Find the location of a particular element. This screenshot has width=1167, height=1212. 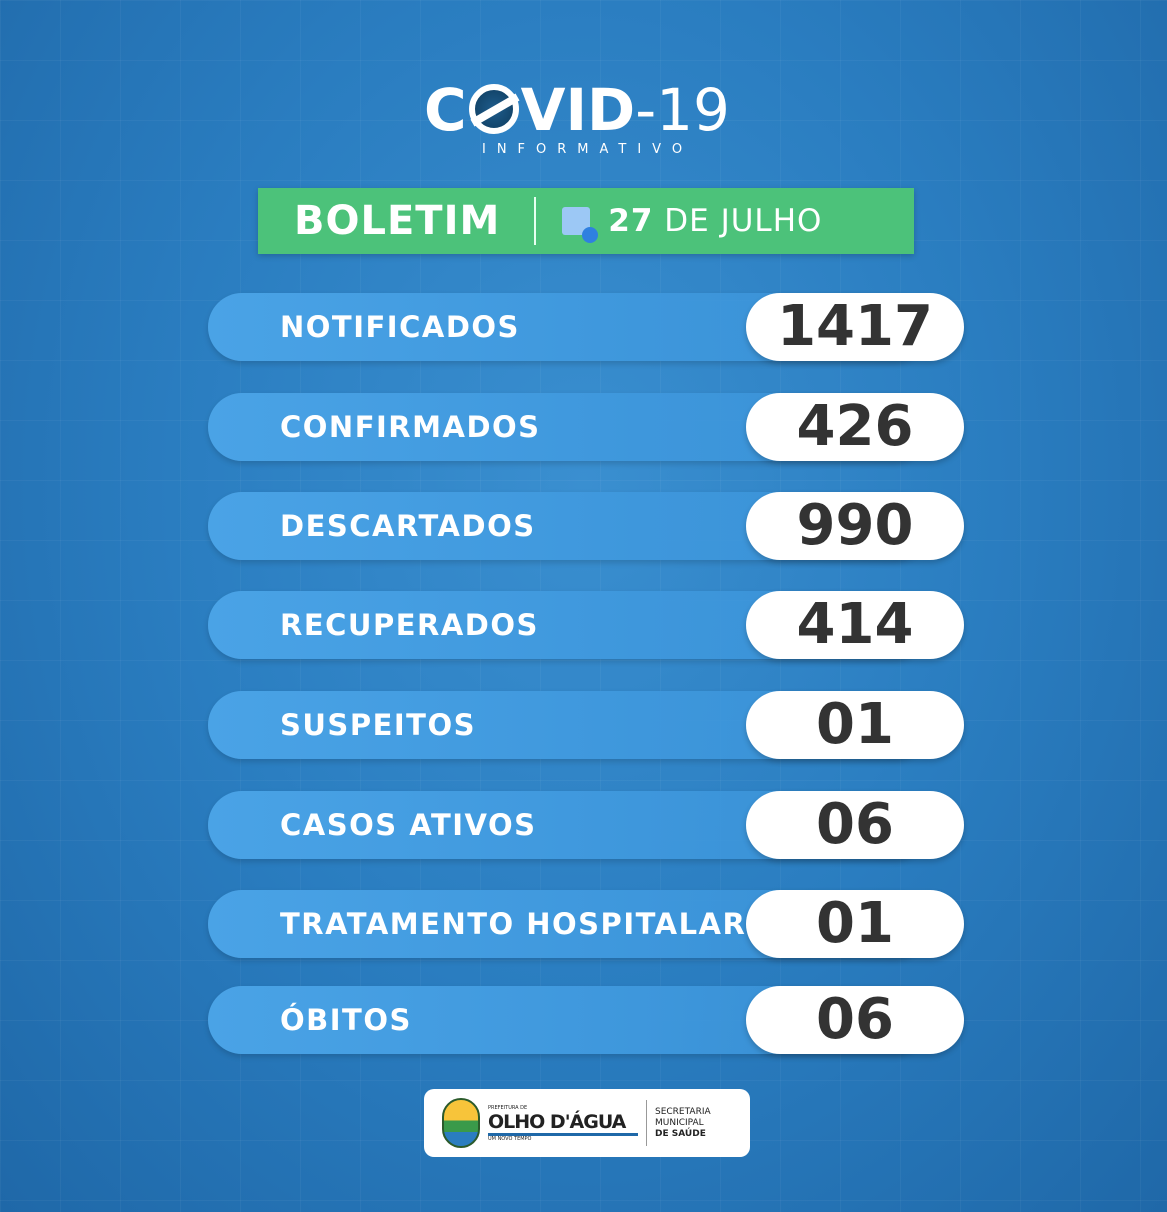

secretaria-label: SECRETARIA MUNICIPAL DE SAÚDE is located at coordinates (683, 1122).